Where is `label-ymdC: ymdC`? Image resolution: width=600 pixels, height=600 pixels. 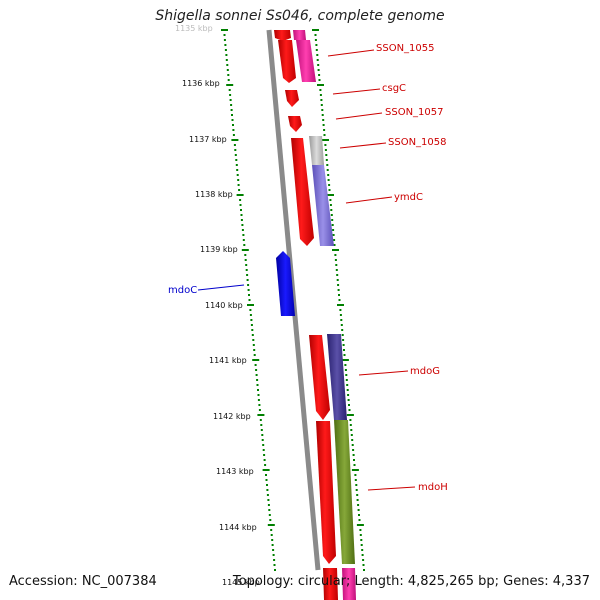
label-ymdC: ymdC is located at coordinates (408, 197).